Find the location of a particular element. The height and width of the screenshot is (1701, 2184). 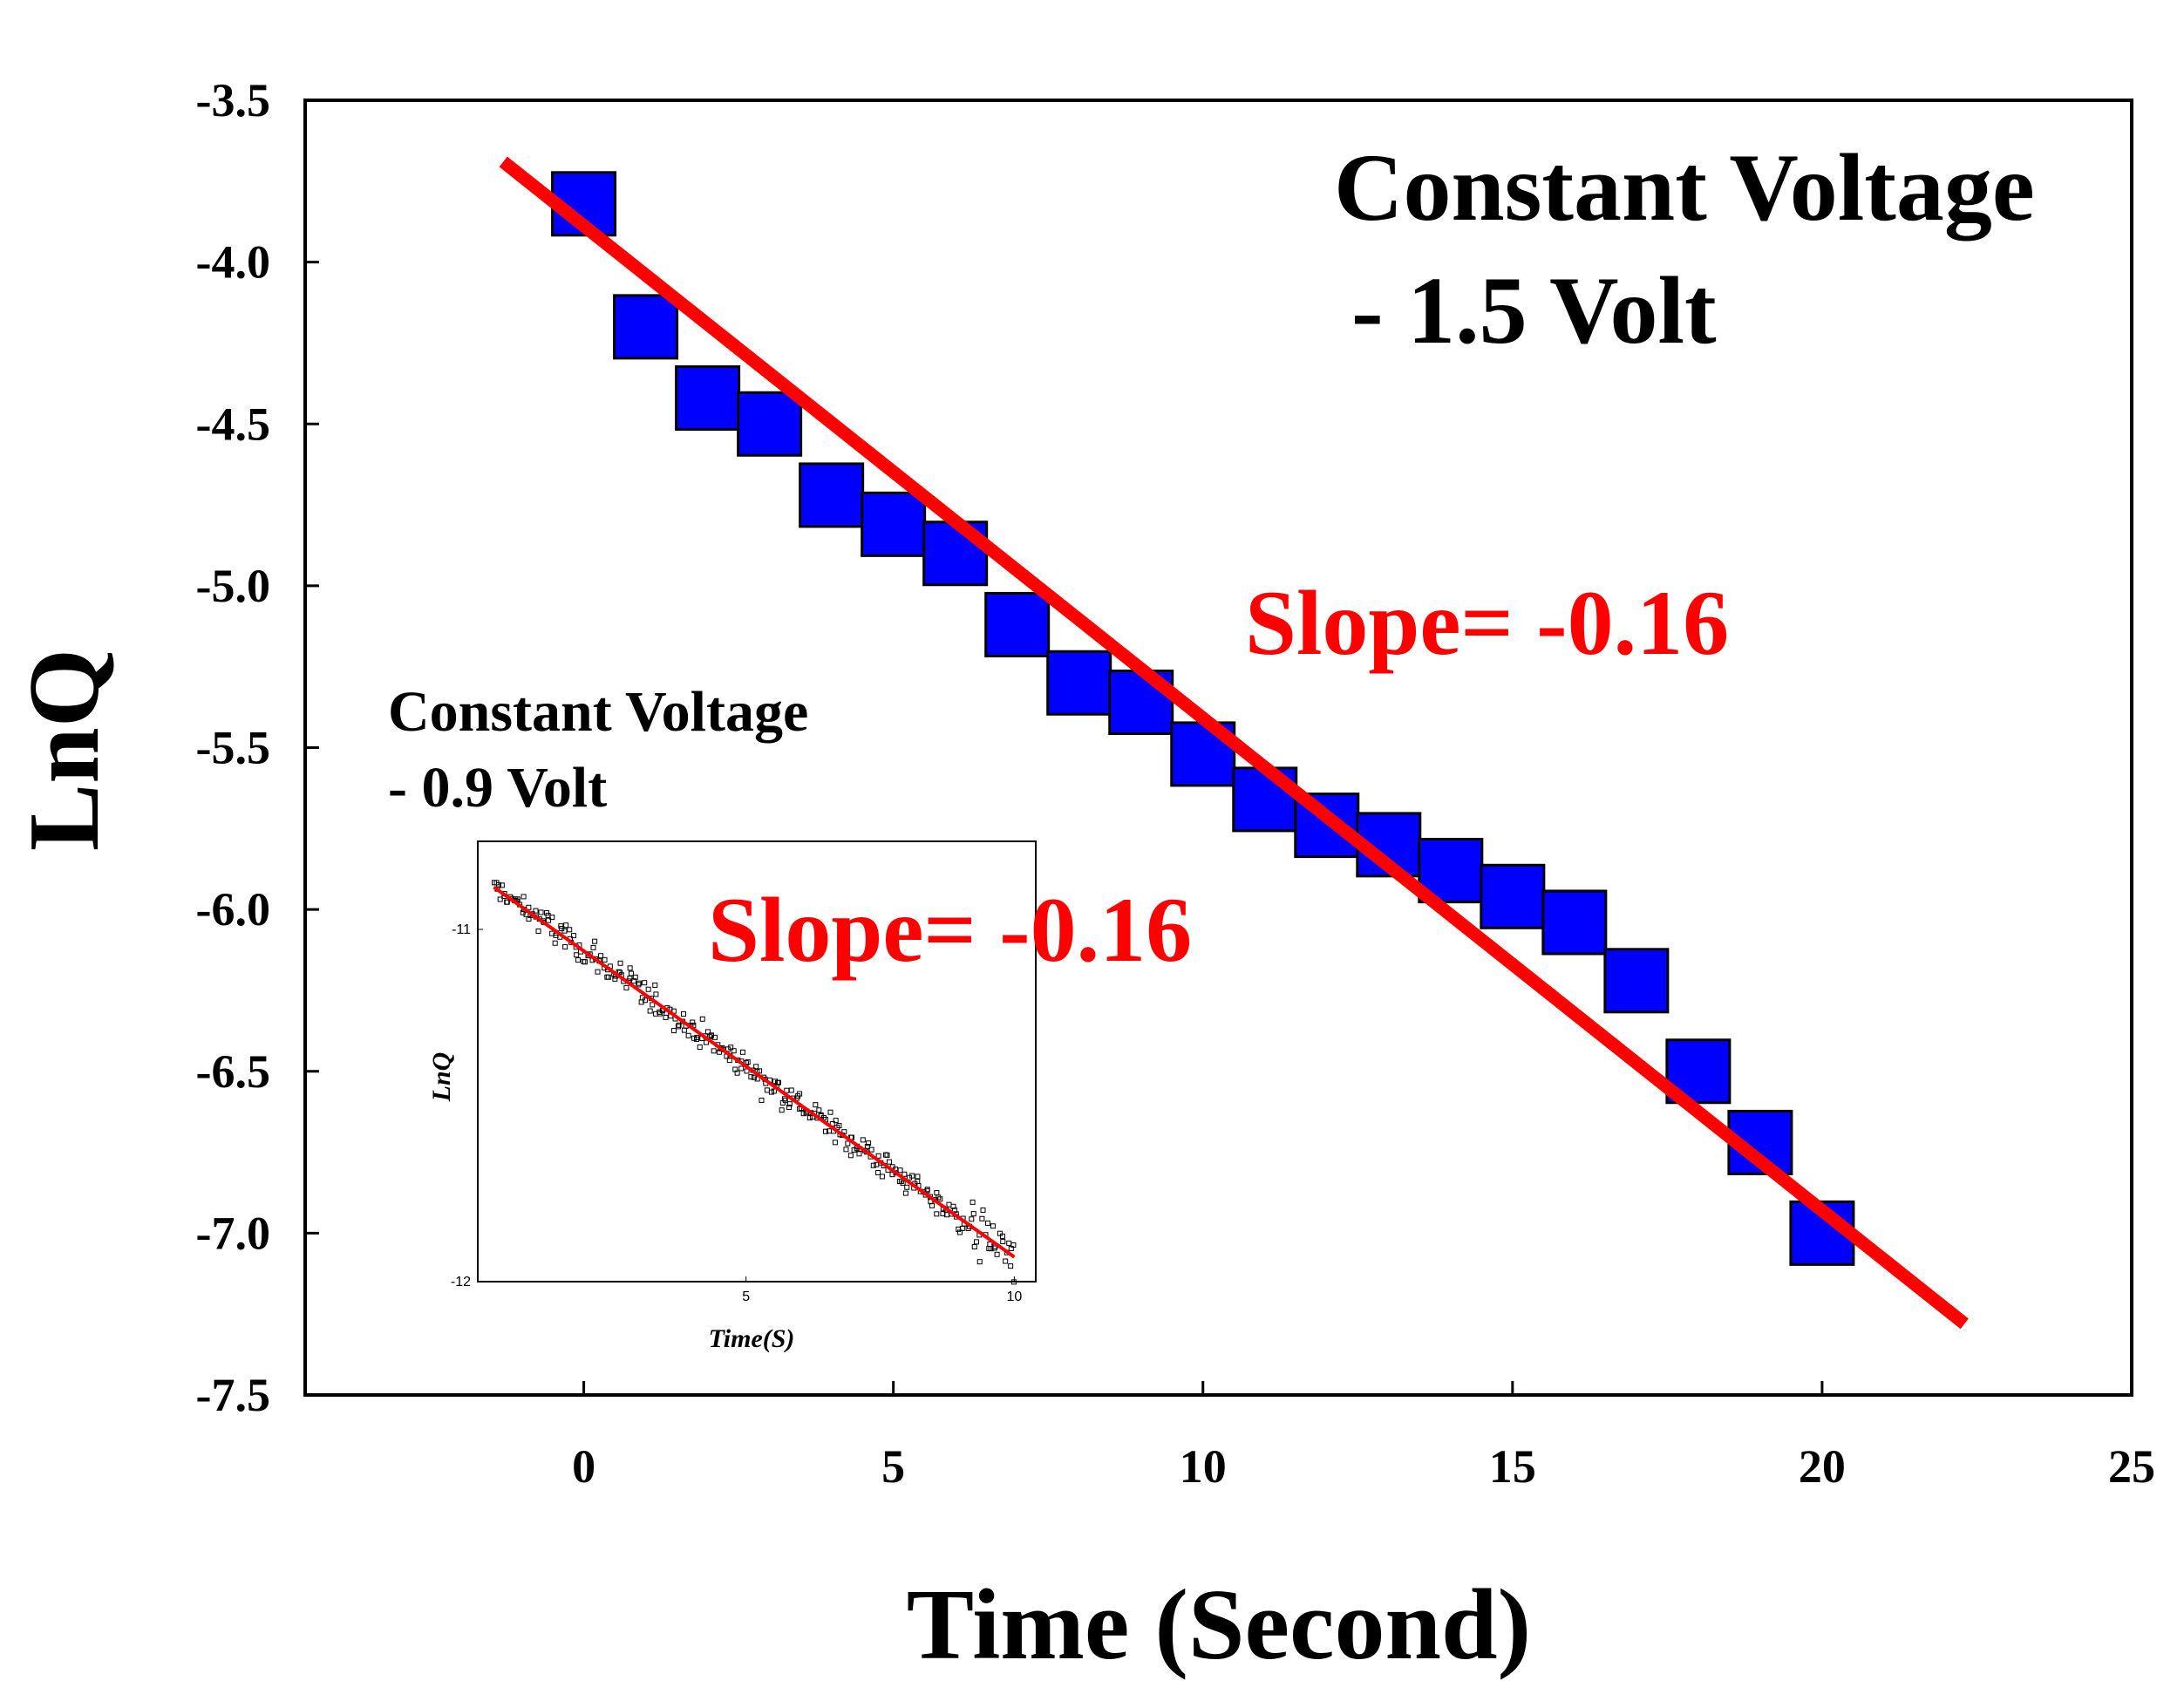

y-axis-label: LnQ is located at coordinates (64, 750).